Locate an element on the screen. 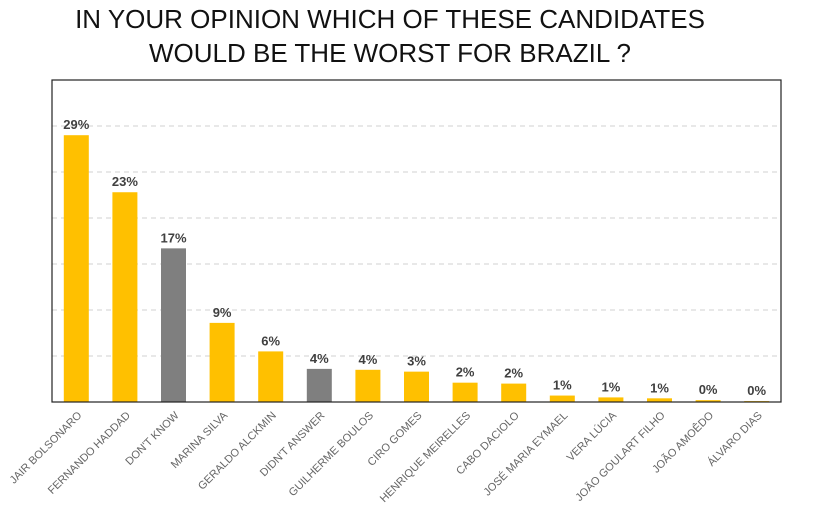 Image resolution: width=824 pixels, height=516 pixels. x-tick-label: JOSÉ MARIA EYMAEL is located at coordinates (526, 454).